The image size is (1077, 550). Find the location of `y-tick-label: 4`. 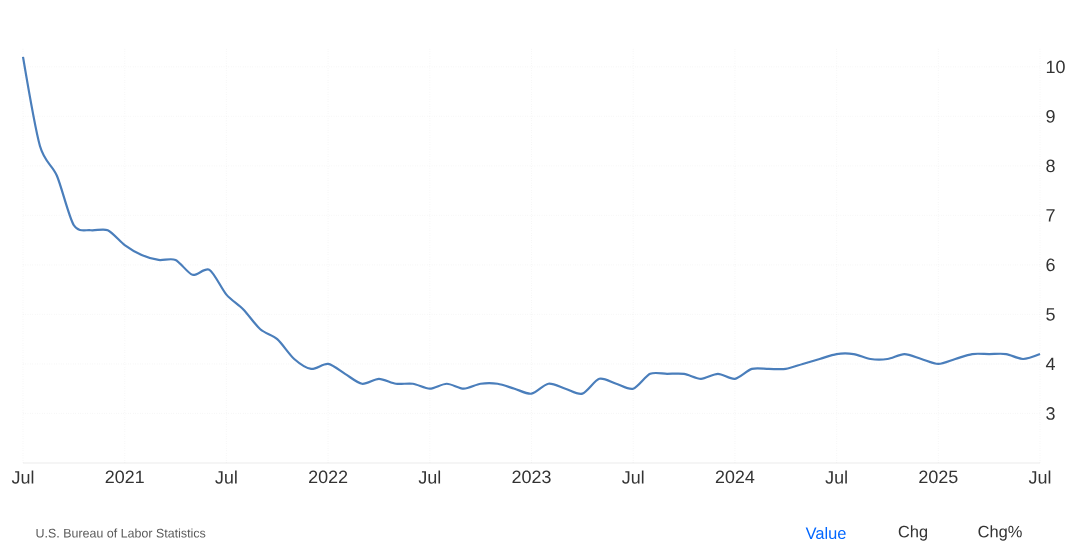

y-tick-label: 4 is located at coordinates (1050, 364).